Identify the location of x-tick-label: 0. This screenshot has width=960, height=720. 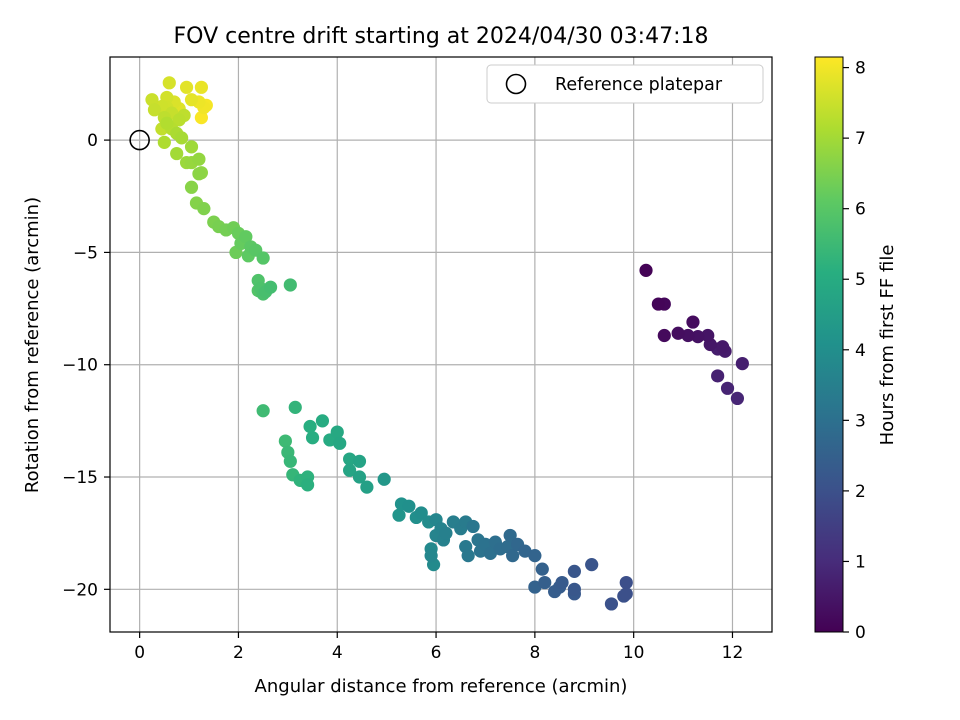
(139, 653).